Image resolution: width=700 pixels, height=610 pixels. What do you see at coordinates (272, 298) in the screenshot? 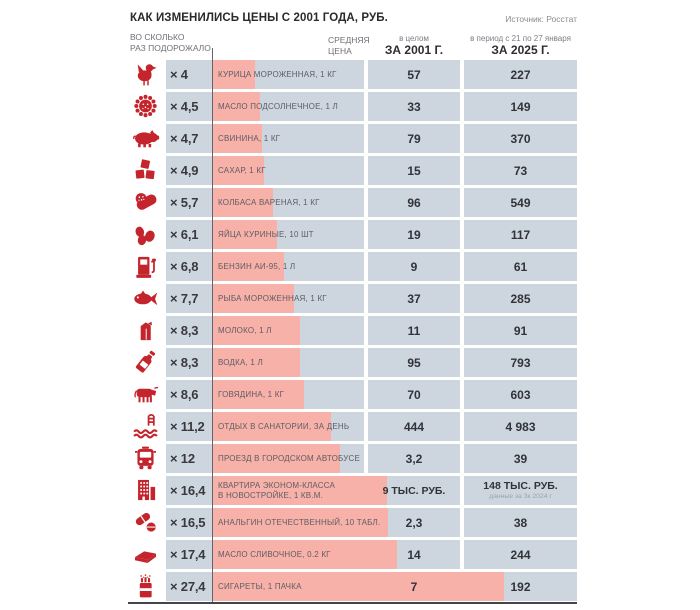
I see `item-name: РЫБА МОРОЖЕННАЯ, 1 КГ` at bounding box center [272, 298].